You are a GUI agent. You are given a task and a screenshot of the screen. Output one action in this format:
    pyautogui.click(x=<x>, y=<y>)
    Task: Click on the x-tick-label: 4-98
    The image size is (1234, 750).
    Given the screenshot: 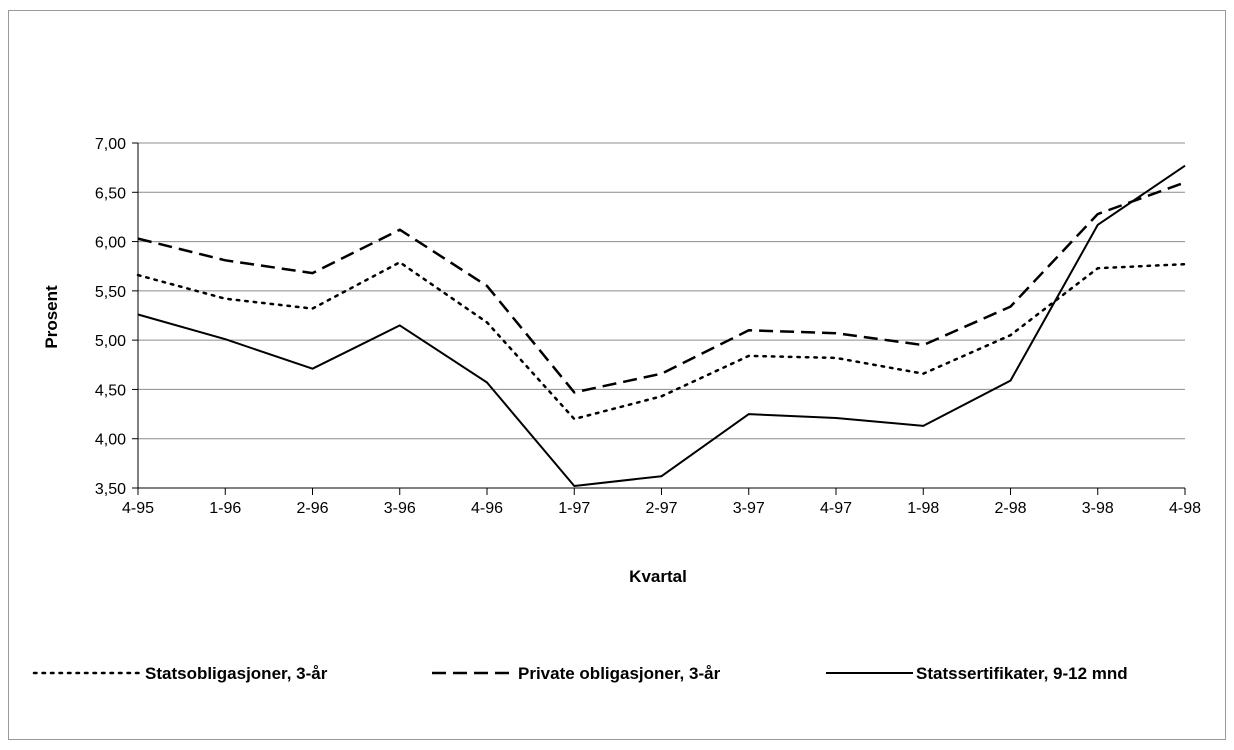 What is the action you would take?
    pyautogui.click(x=1185, y=508)
    